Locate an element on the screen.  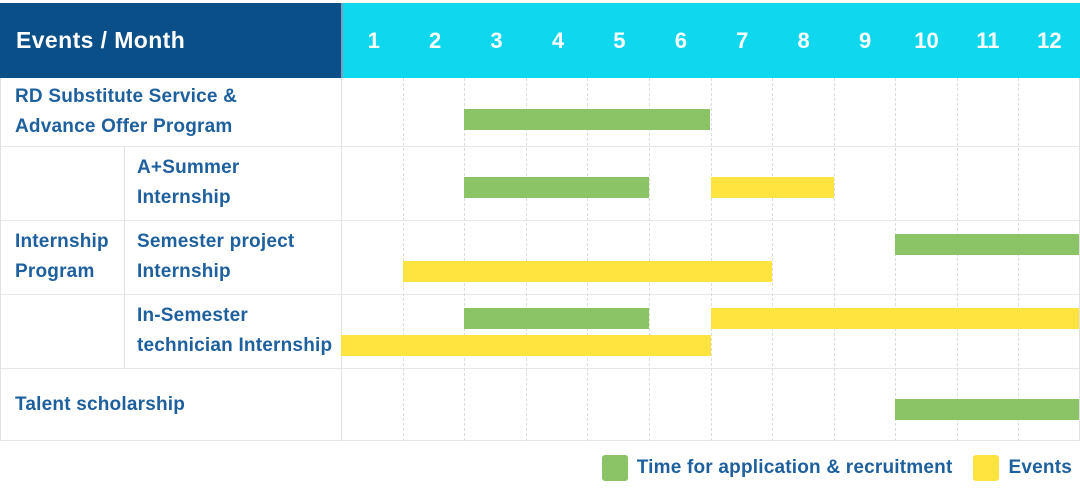
event-swatch-icon is located at coordinates (986, 468).